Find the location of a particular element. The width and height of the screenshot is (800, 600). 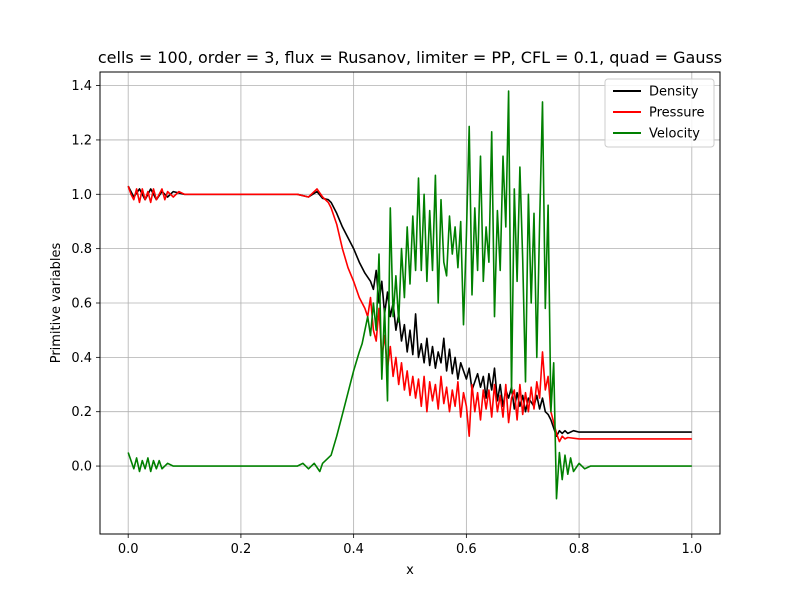

x-axis-label: x is located at coordinates (410, 570).